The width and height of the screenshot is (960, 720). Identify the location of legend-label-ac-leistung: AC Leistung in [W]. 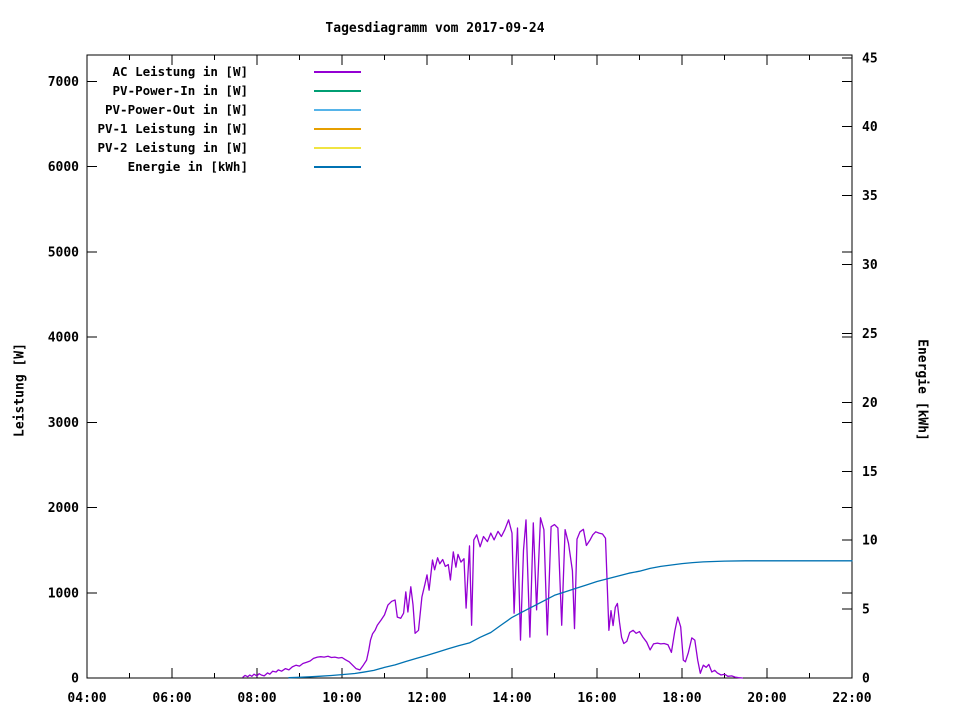
(180, 71).